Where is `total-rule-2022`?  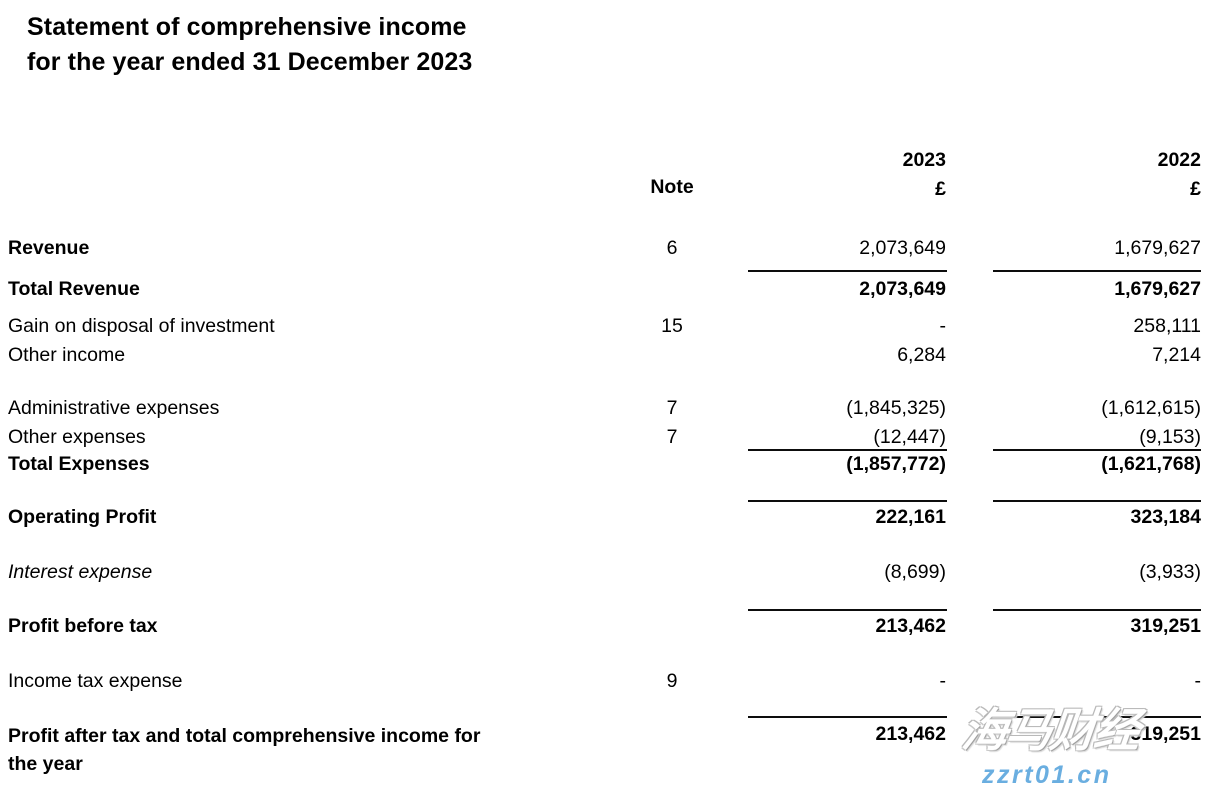 total-rule-2022 is located at coordinates (1097, 717).